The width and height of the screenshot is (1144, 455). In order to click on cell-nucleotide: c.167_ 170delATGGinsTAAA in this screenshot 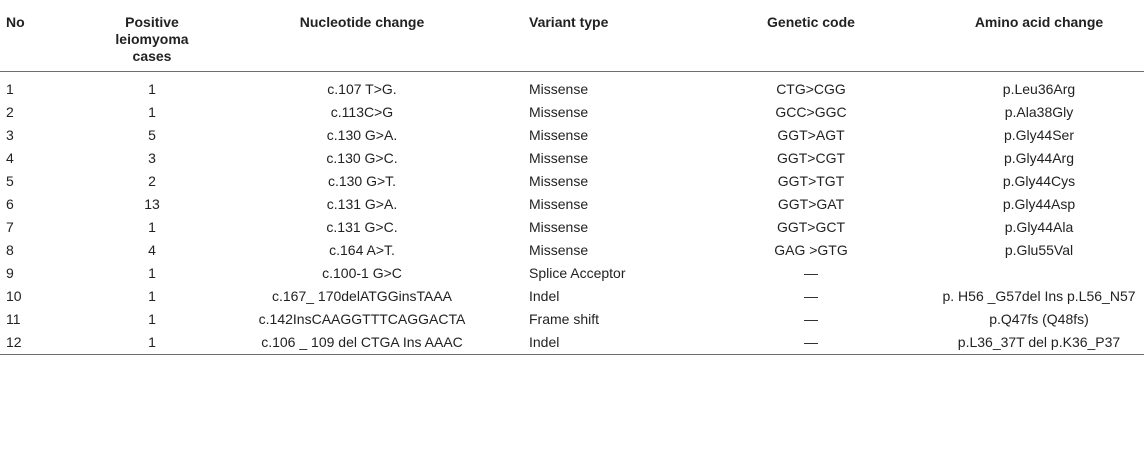, I will do `click(362, 296)`.